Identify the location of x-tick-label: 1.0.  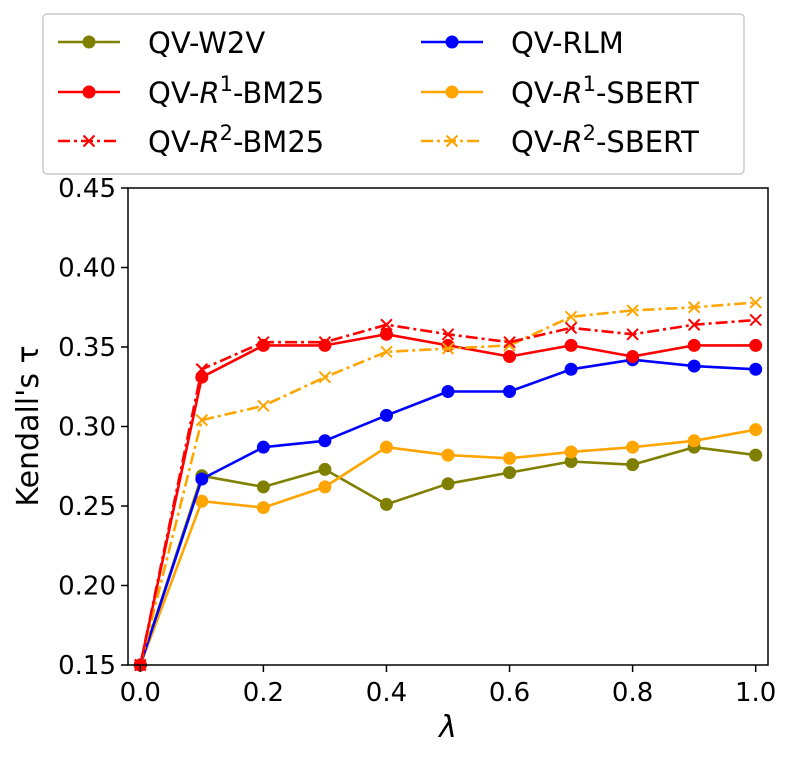
(755, 693).